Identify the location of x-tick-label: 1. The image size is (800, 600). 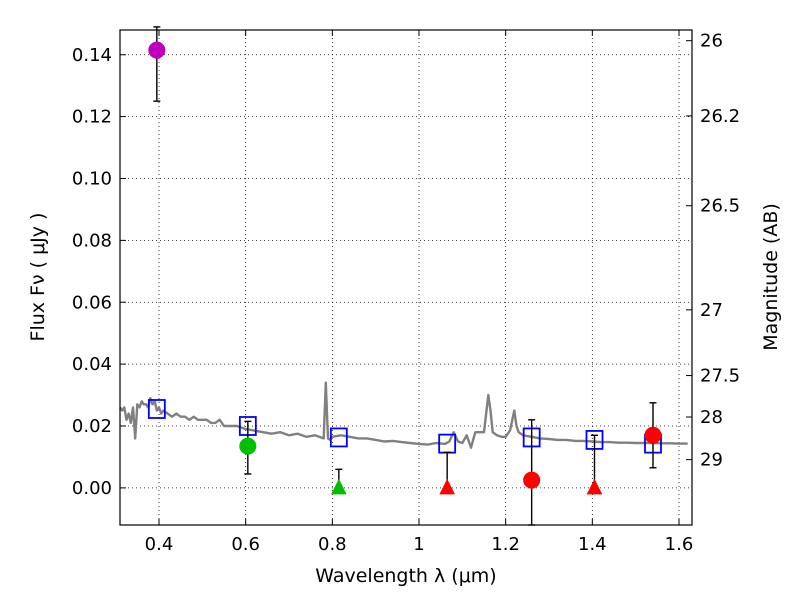
(418, 544).